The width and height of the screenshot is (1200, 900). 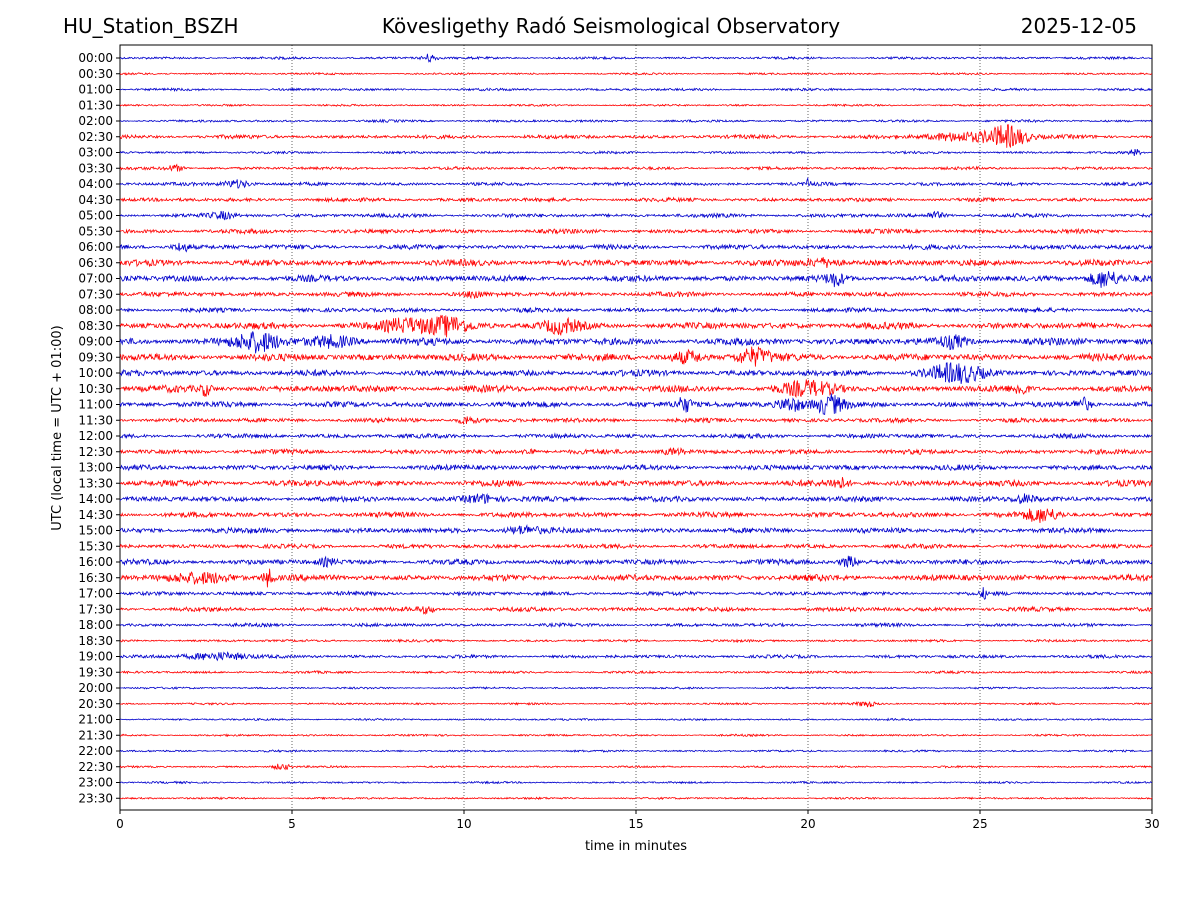 What do you see at coordinates (95, 420) in the screenshot?
I see `y-tick-label-1130: 11:30` at bounding box center [95, 420].